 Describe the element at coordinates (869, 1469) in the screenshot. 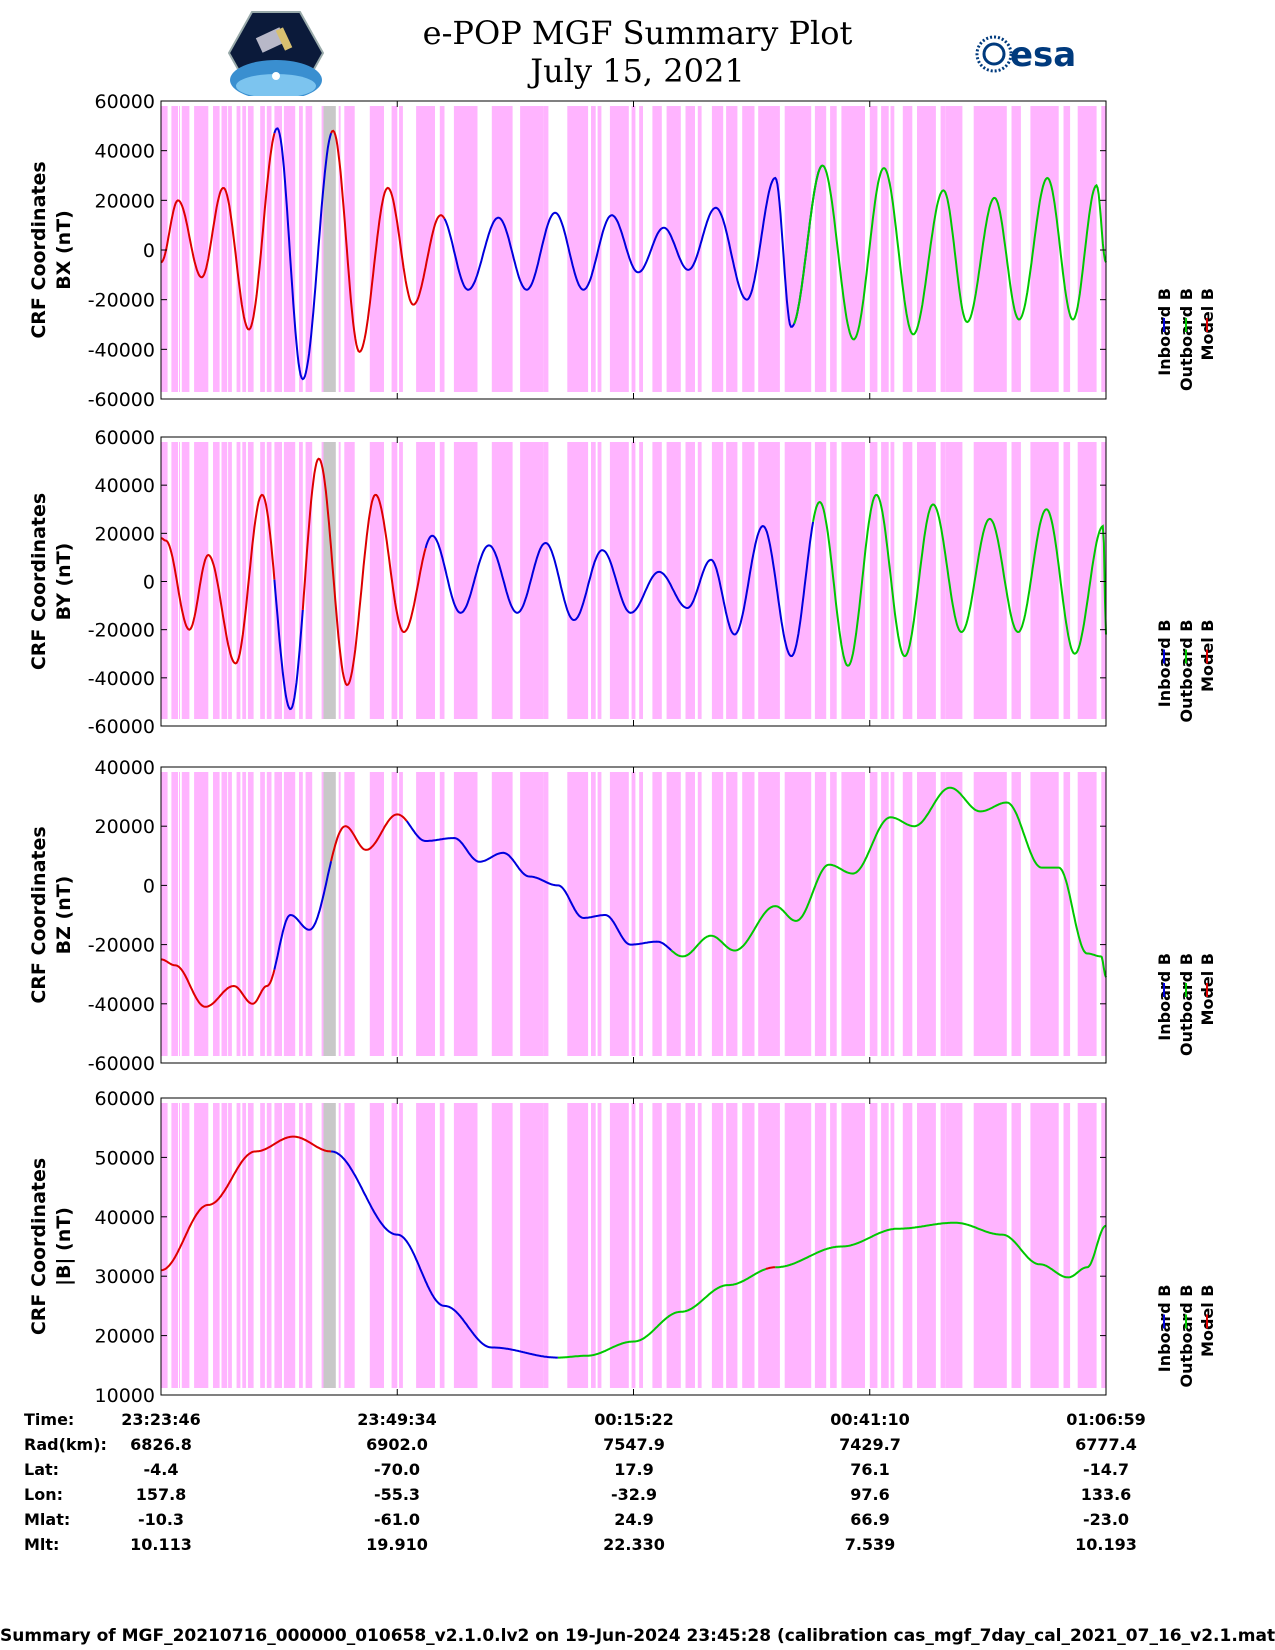

I see `table-cell-3-2: 76.1` at that location.